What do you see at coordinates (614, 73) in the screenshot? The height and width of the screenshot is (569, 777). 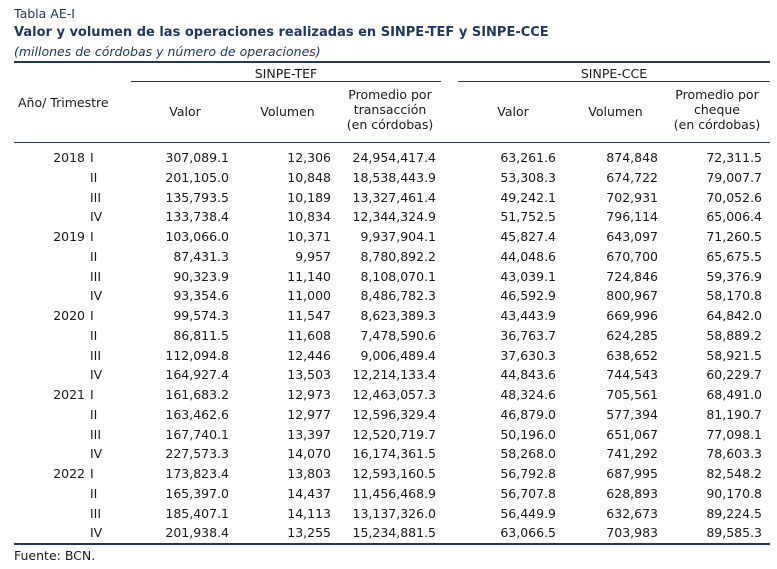 I see `group-header-sinpe-cce: SINPE-CCE` at bounding box center [614, 73].